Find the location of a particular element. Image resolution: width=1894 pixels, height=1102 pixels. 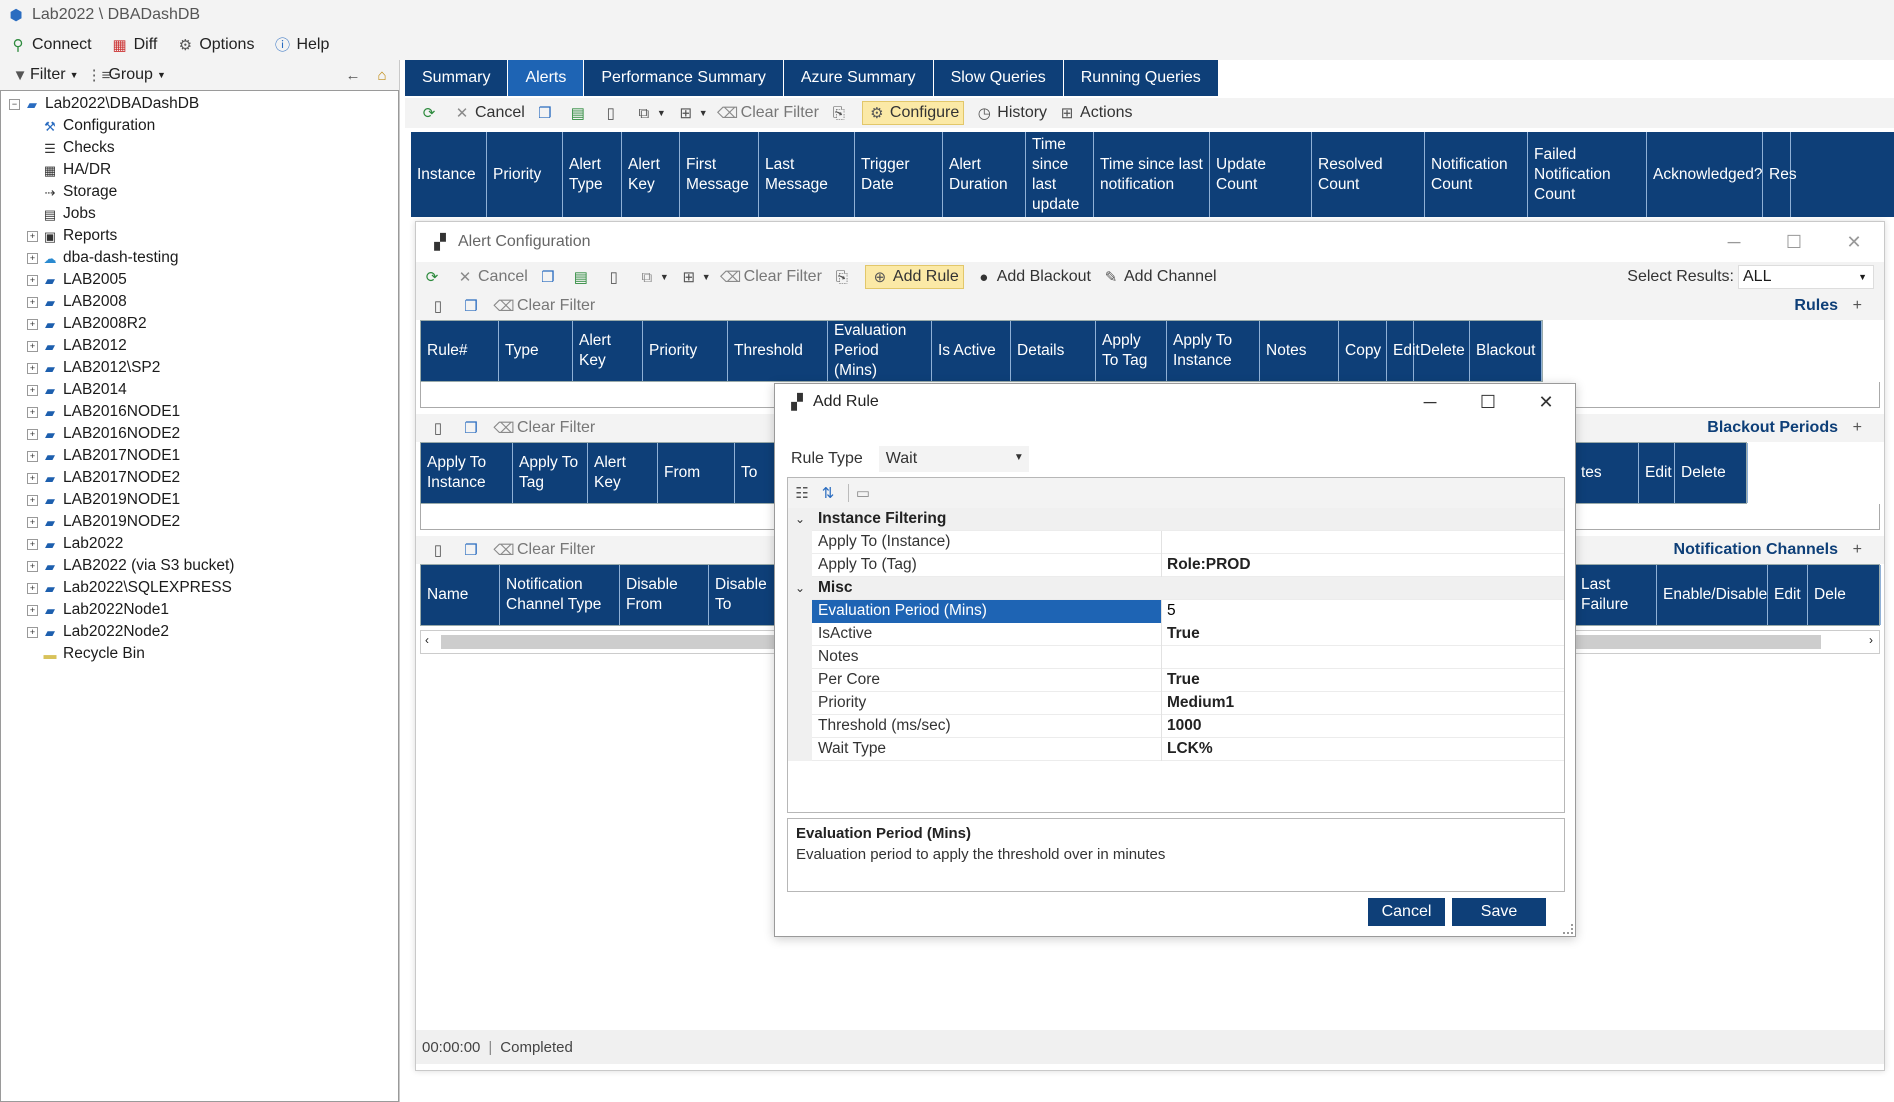

property-row: IsActive True is located at coordinates (1176, 634).